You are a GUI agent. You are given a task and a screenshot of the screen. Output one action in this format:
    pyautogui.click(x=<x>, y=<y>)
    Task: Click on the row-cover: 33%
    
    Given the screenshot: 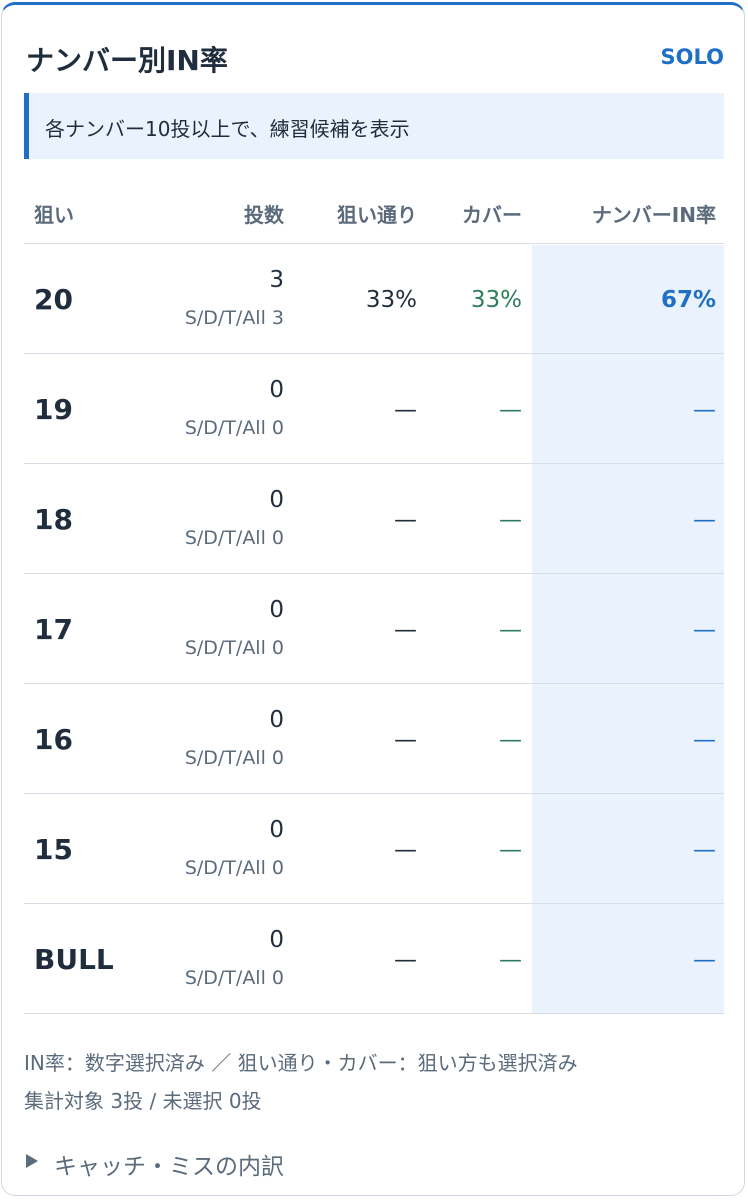 What is the action you would take?
    pyautogui.click(x=496, y=300)
    